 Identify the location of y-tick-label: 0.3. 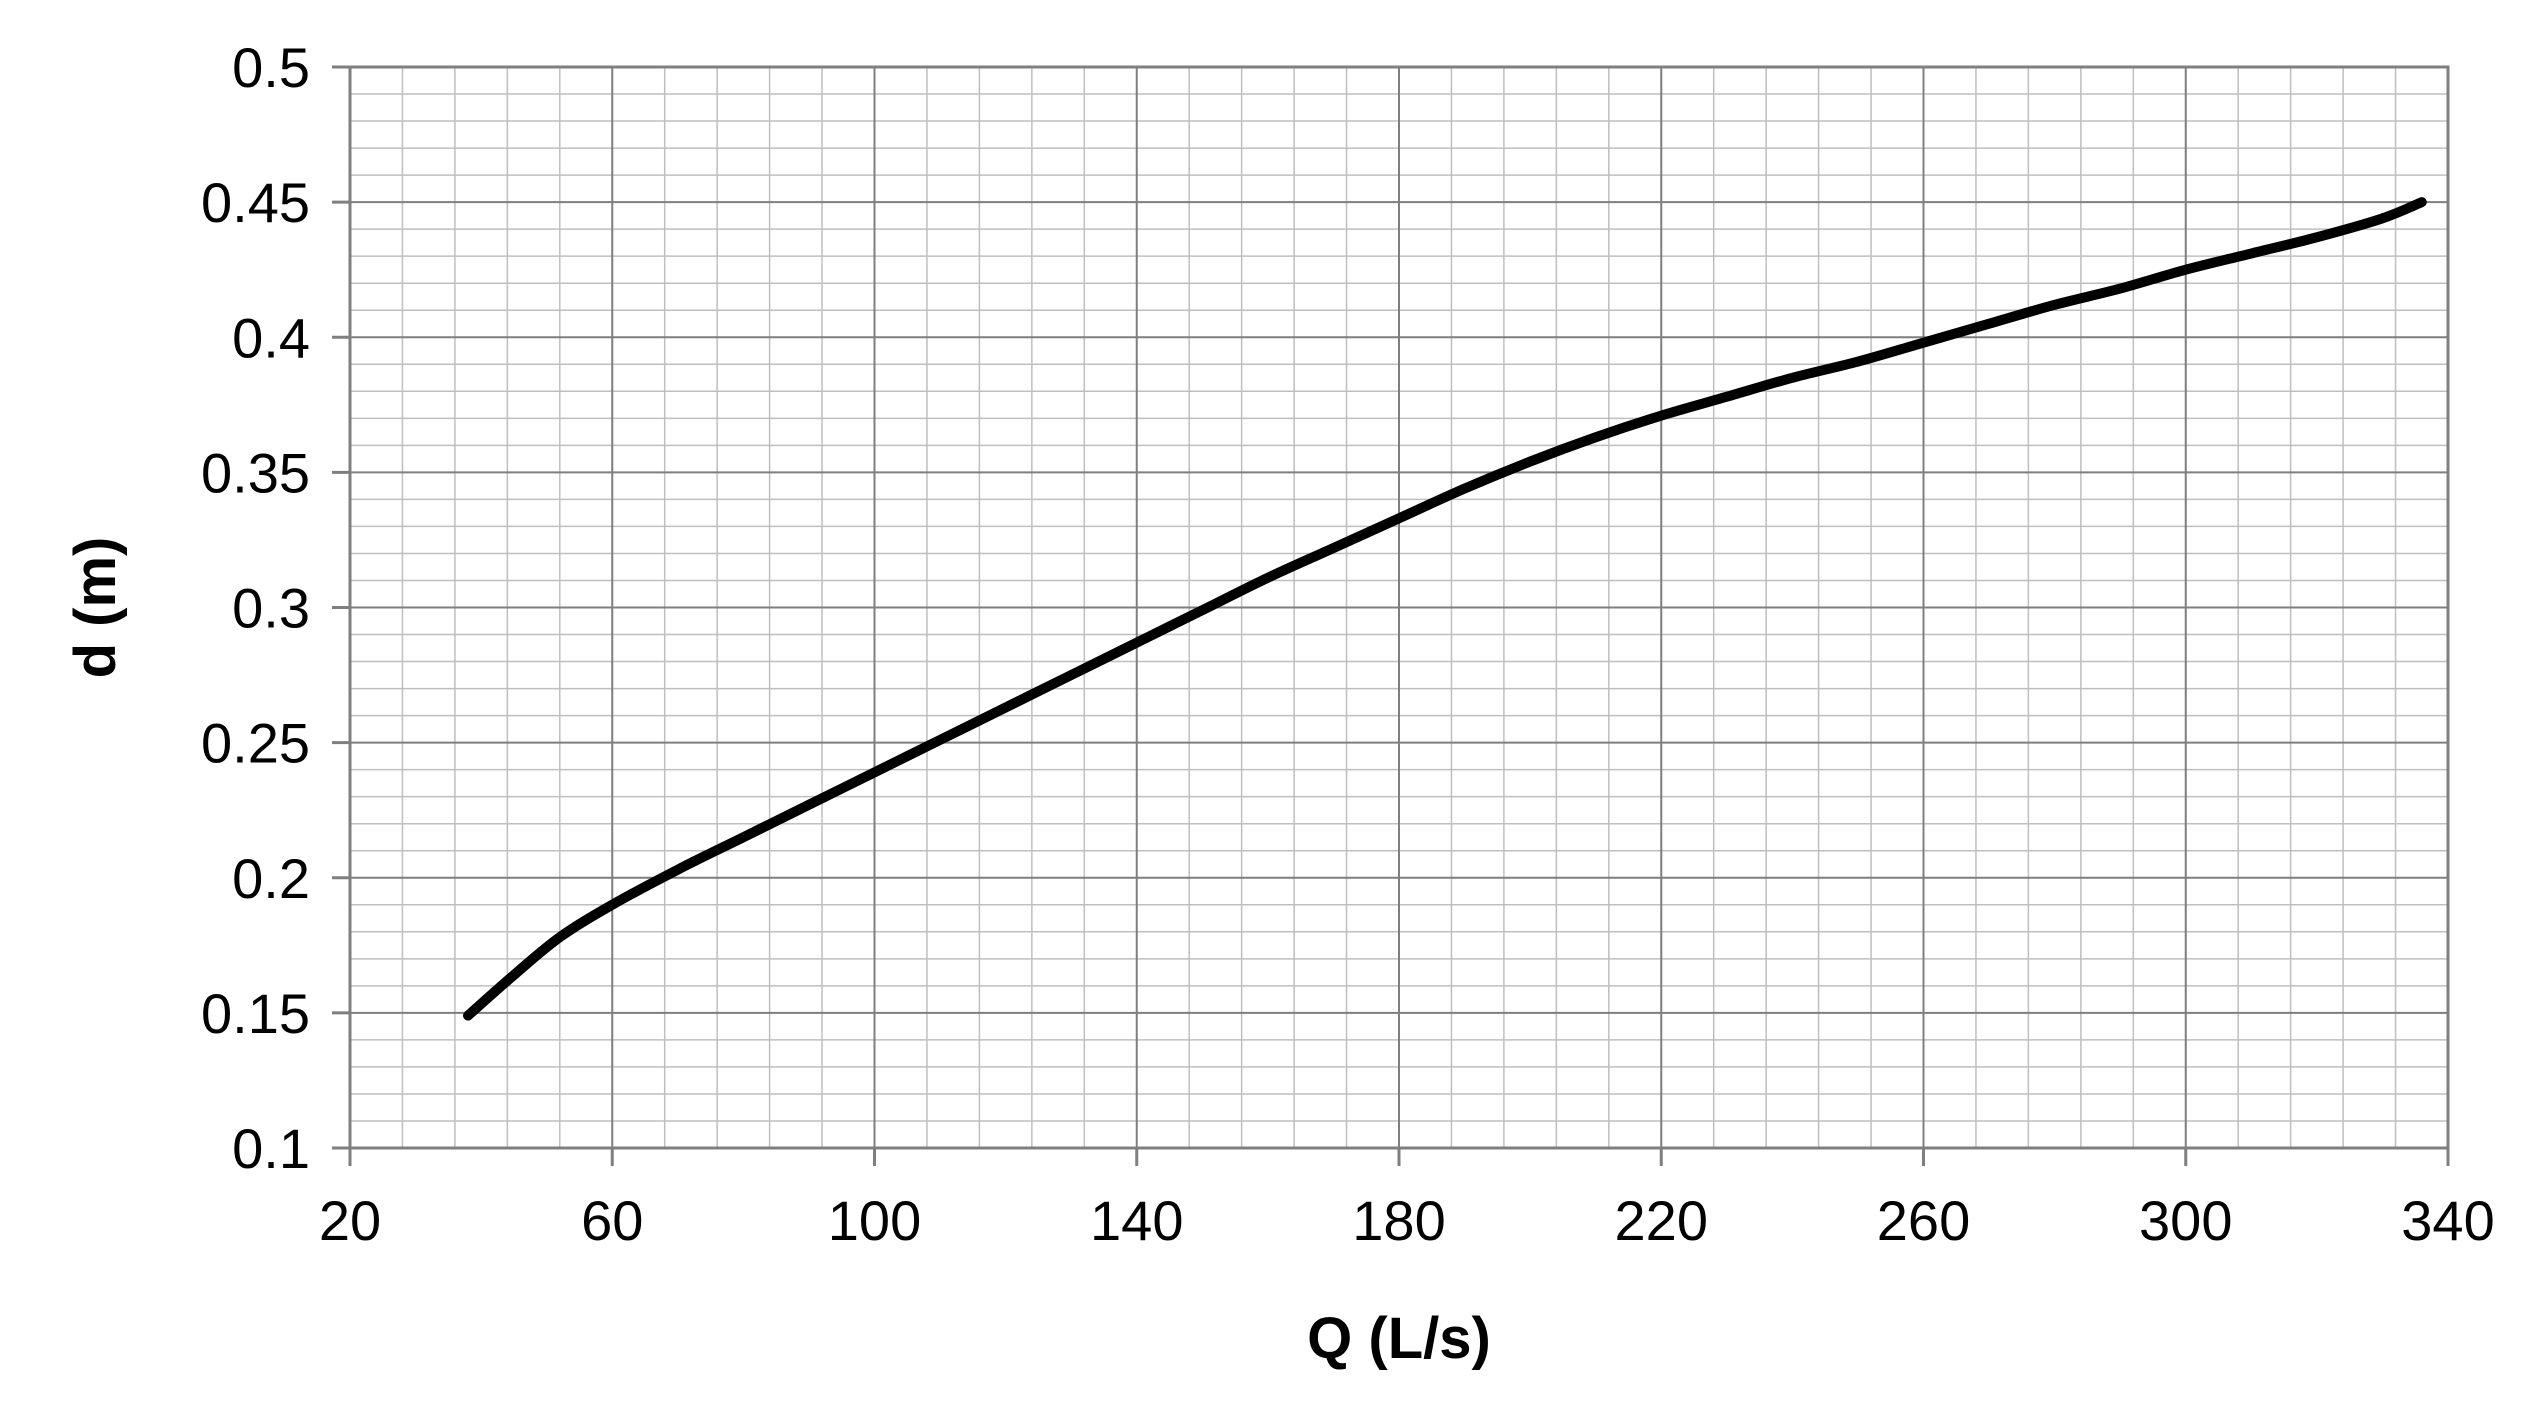
(271, 608).